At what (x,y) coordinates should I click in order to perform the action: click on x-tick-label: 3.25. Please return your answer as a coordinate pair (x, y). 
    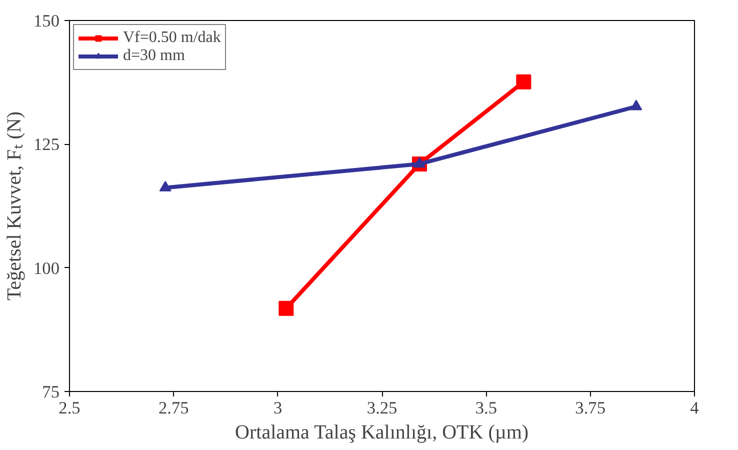
    Looking at the image, I should click on (382, 408).